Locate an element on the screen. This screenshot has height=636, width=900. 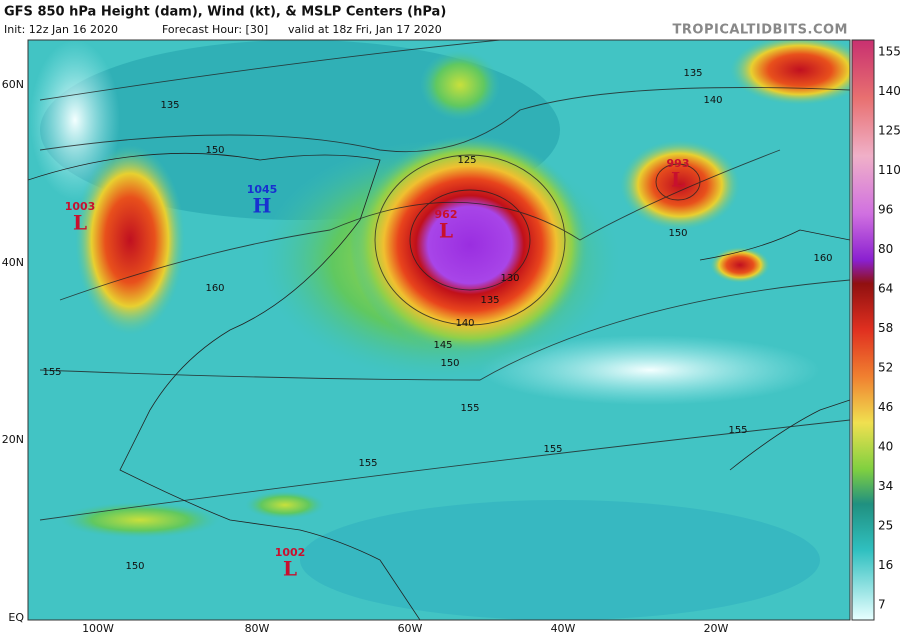
longitude-label: 100W is located at coordinates (98, 628).